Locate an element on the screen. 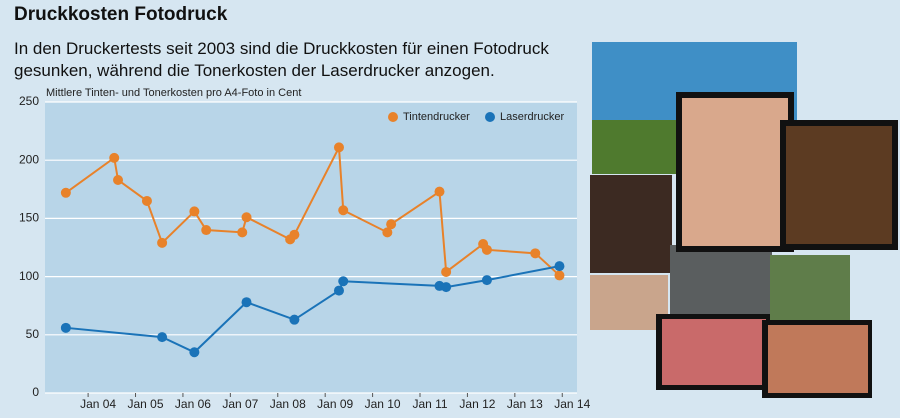 The width and height of the screenshot is (900, 418). photo-kids is located at coordinates (735, 172).